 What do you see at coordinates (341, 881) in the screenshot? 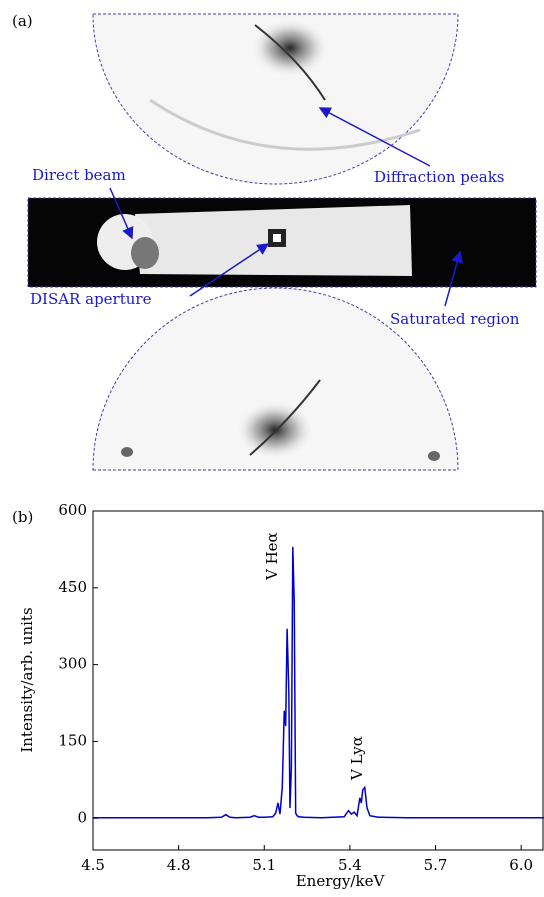
I see `x-axis-title: Energy/keV` at bounding box center [341, 881].